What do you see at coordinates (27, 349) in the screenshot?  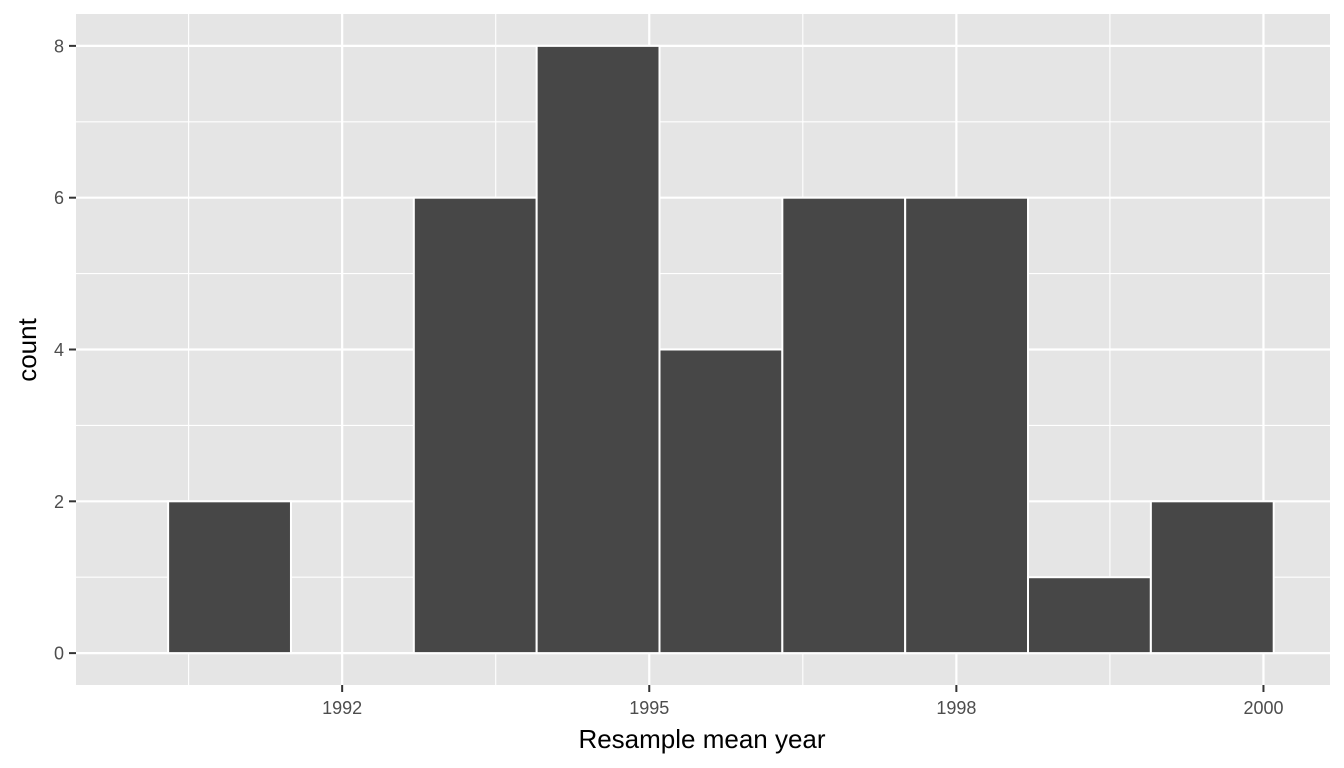 I see `y-axis-title: count` at bounding box center [27, 349].